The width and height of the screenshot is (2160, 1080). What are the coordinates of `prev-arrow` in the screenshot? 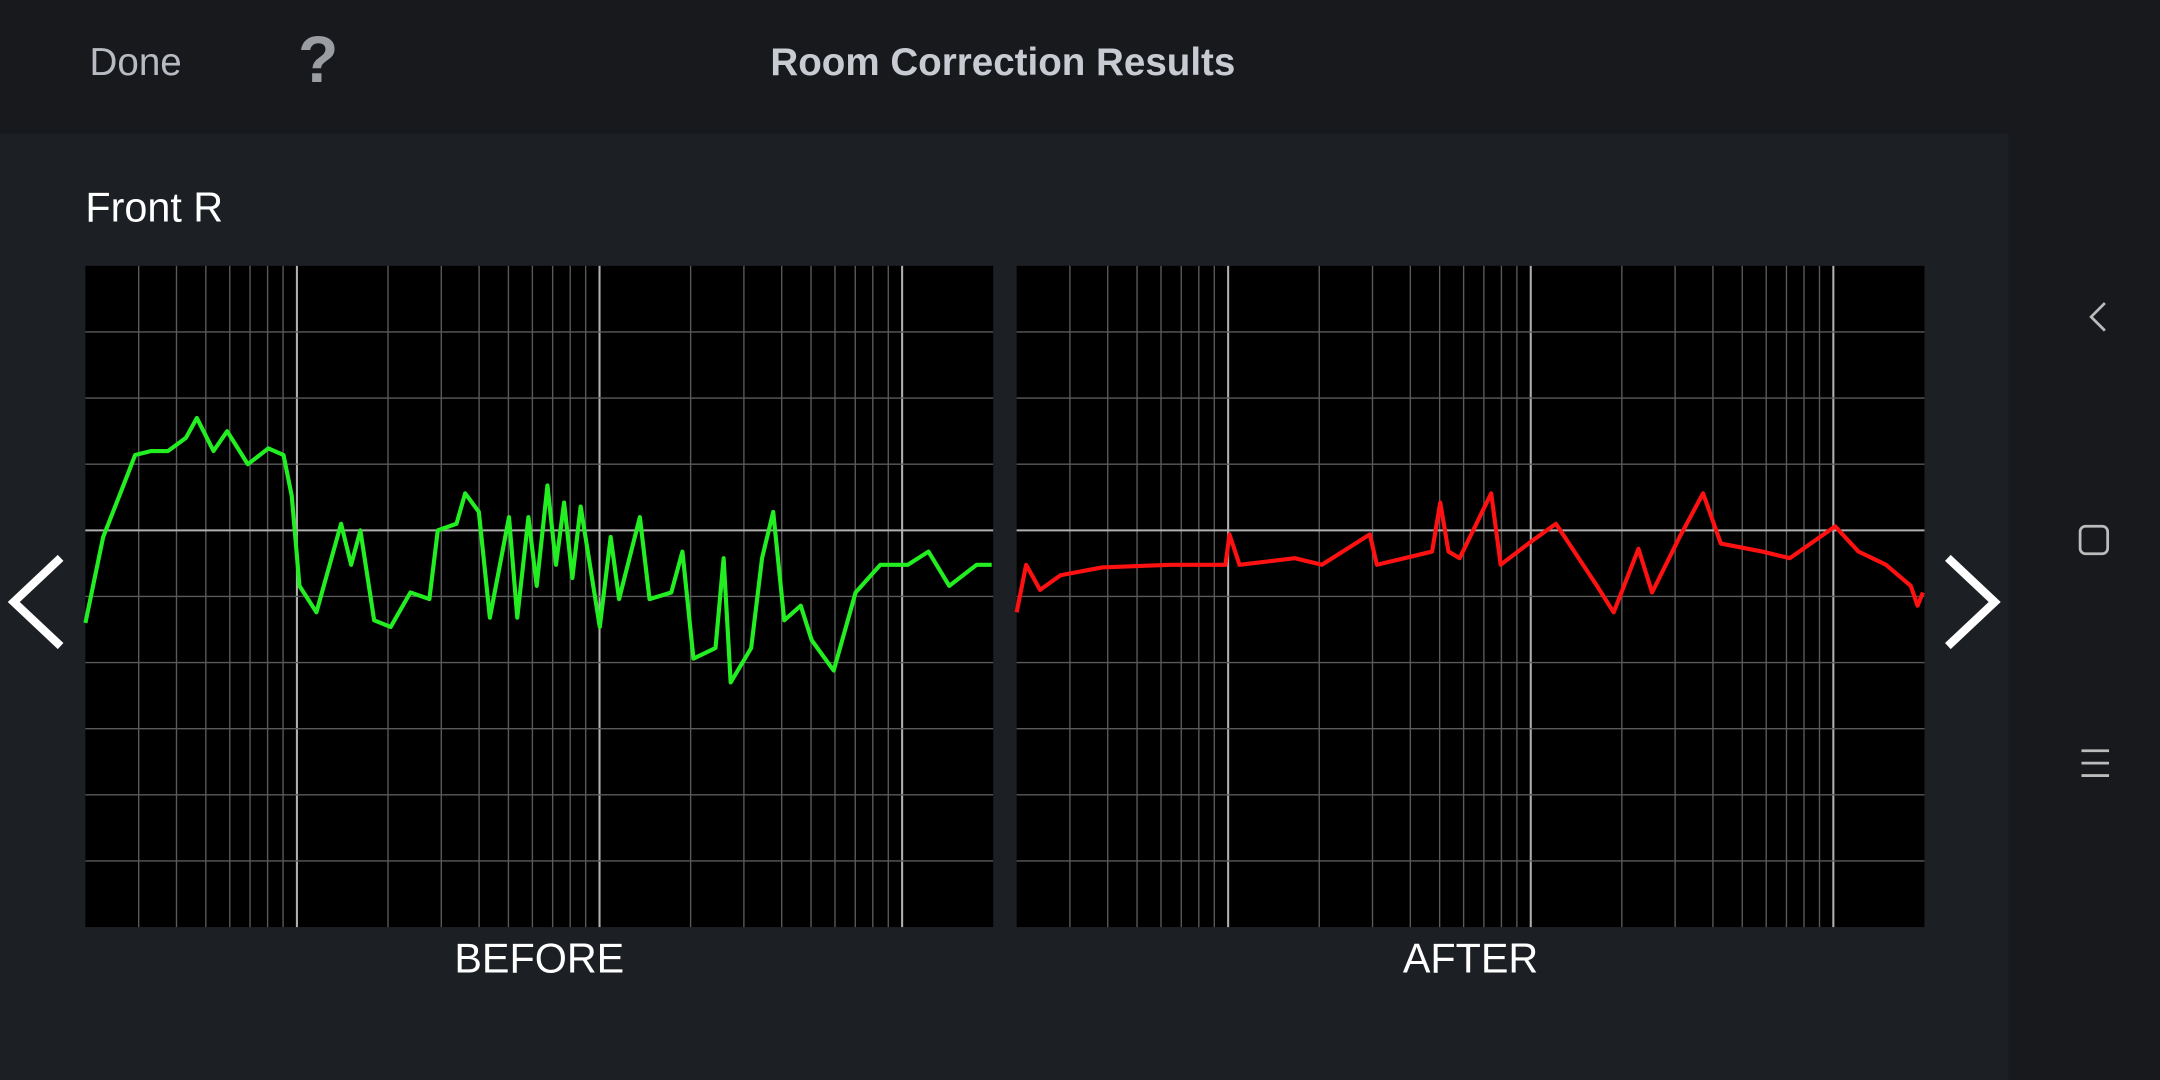 It's located at (35, 602).